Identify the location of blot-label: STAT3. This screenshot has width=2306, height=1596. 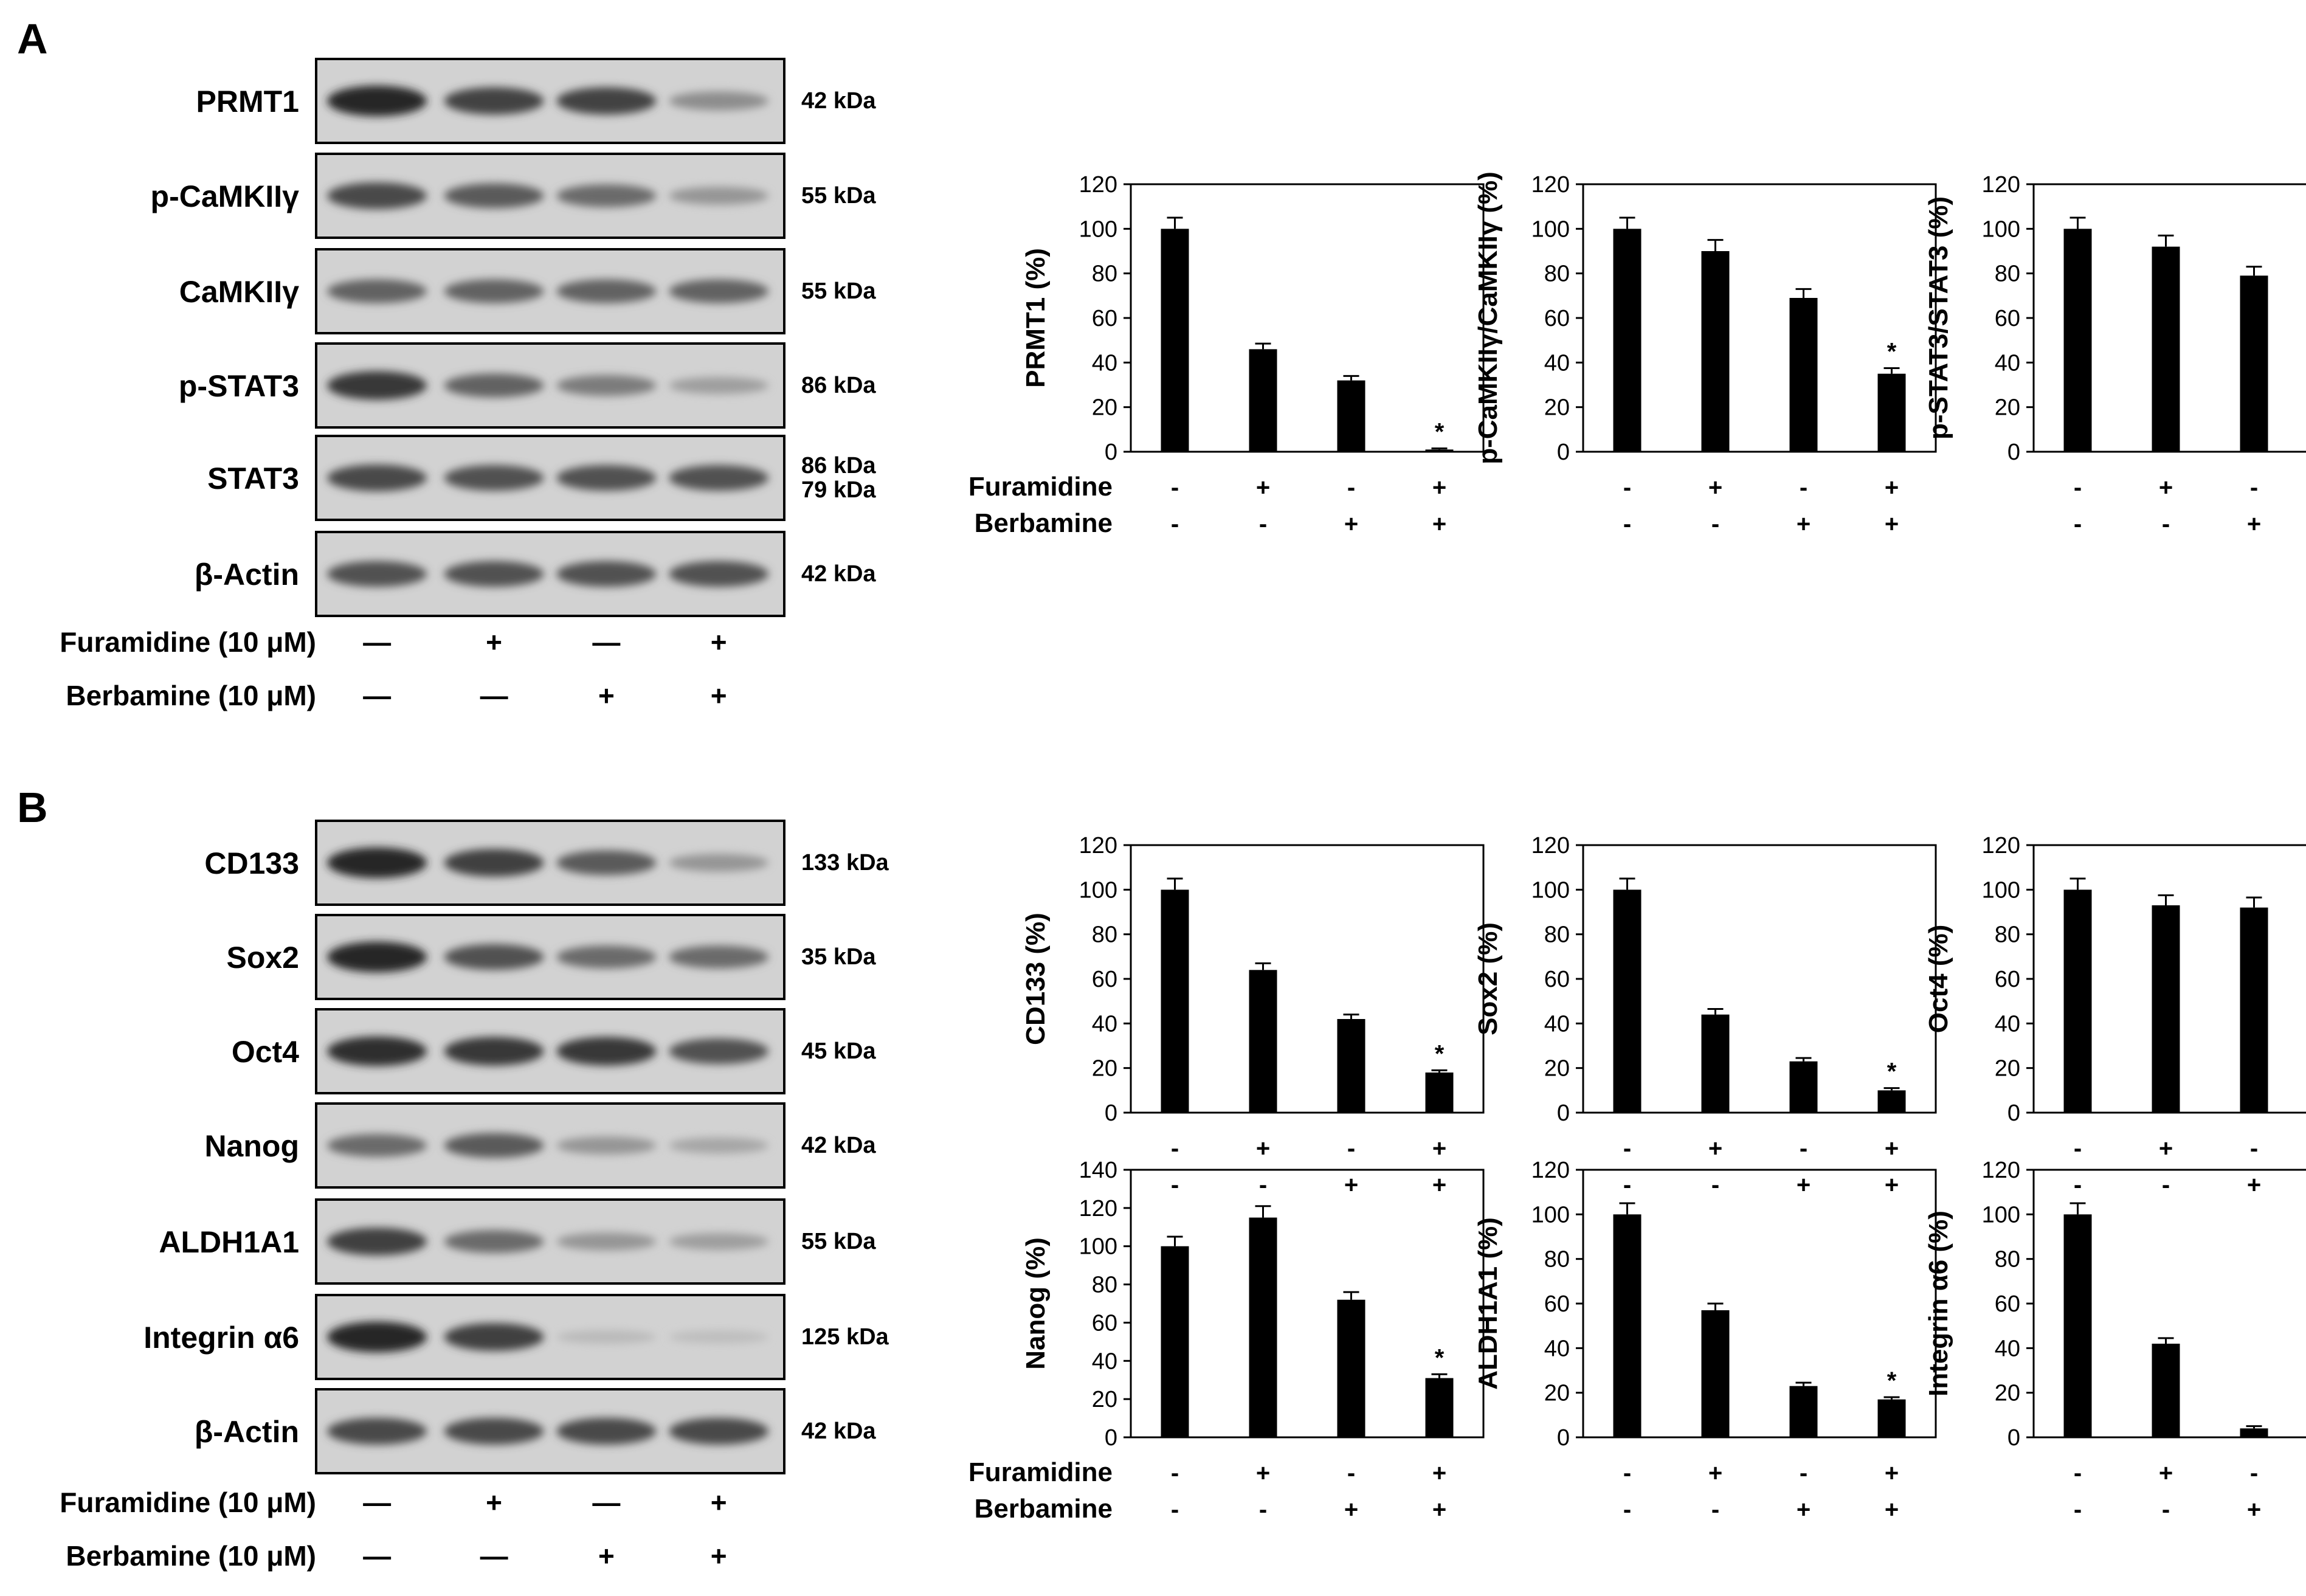
(253, 478).